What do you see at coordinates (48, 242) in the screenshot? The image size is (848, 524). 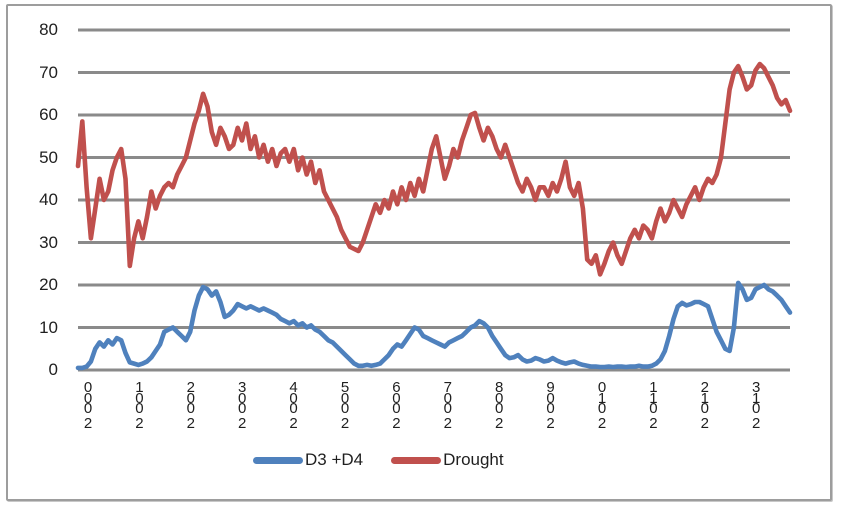 I see `y-axis-tick-label: 30` at bounding box center [48, 242].